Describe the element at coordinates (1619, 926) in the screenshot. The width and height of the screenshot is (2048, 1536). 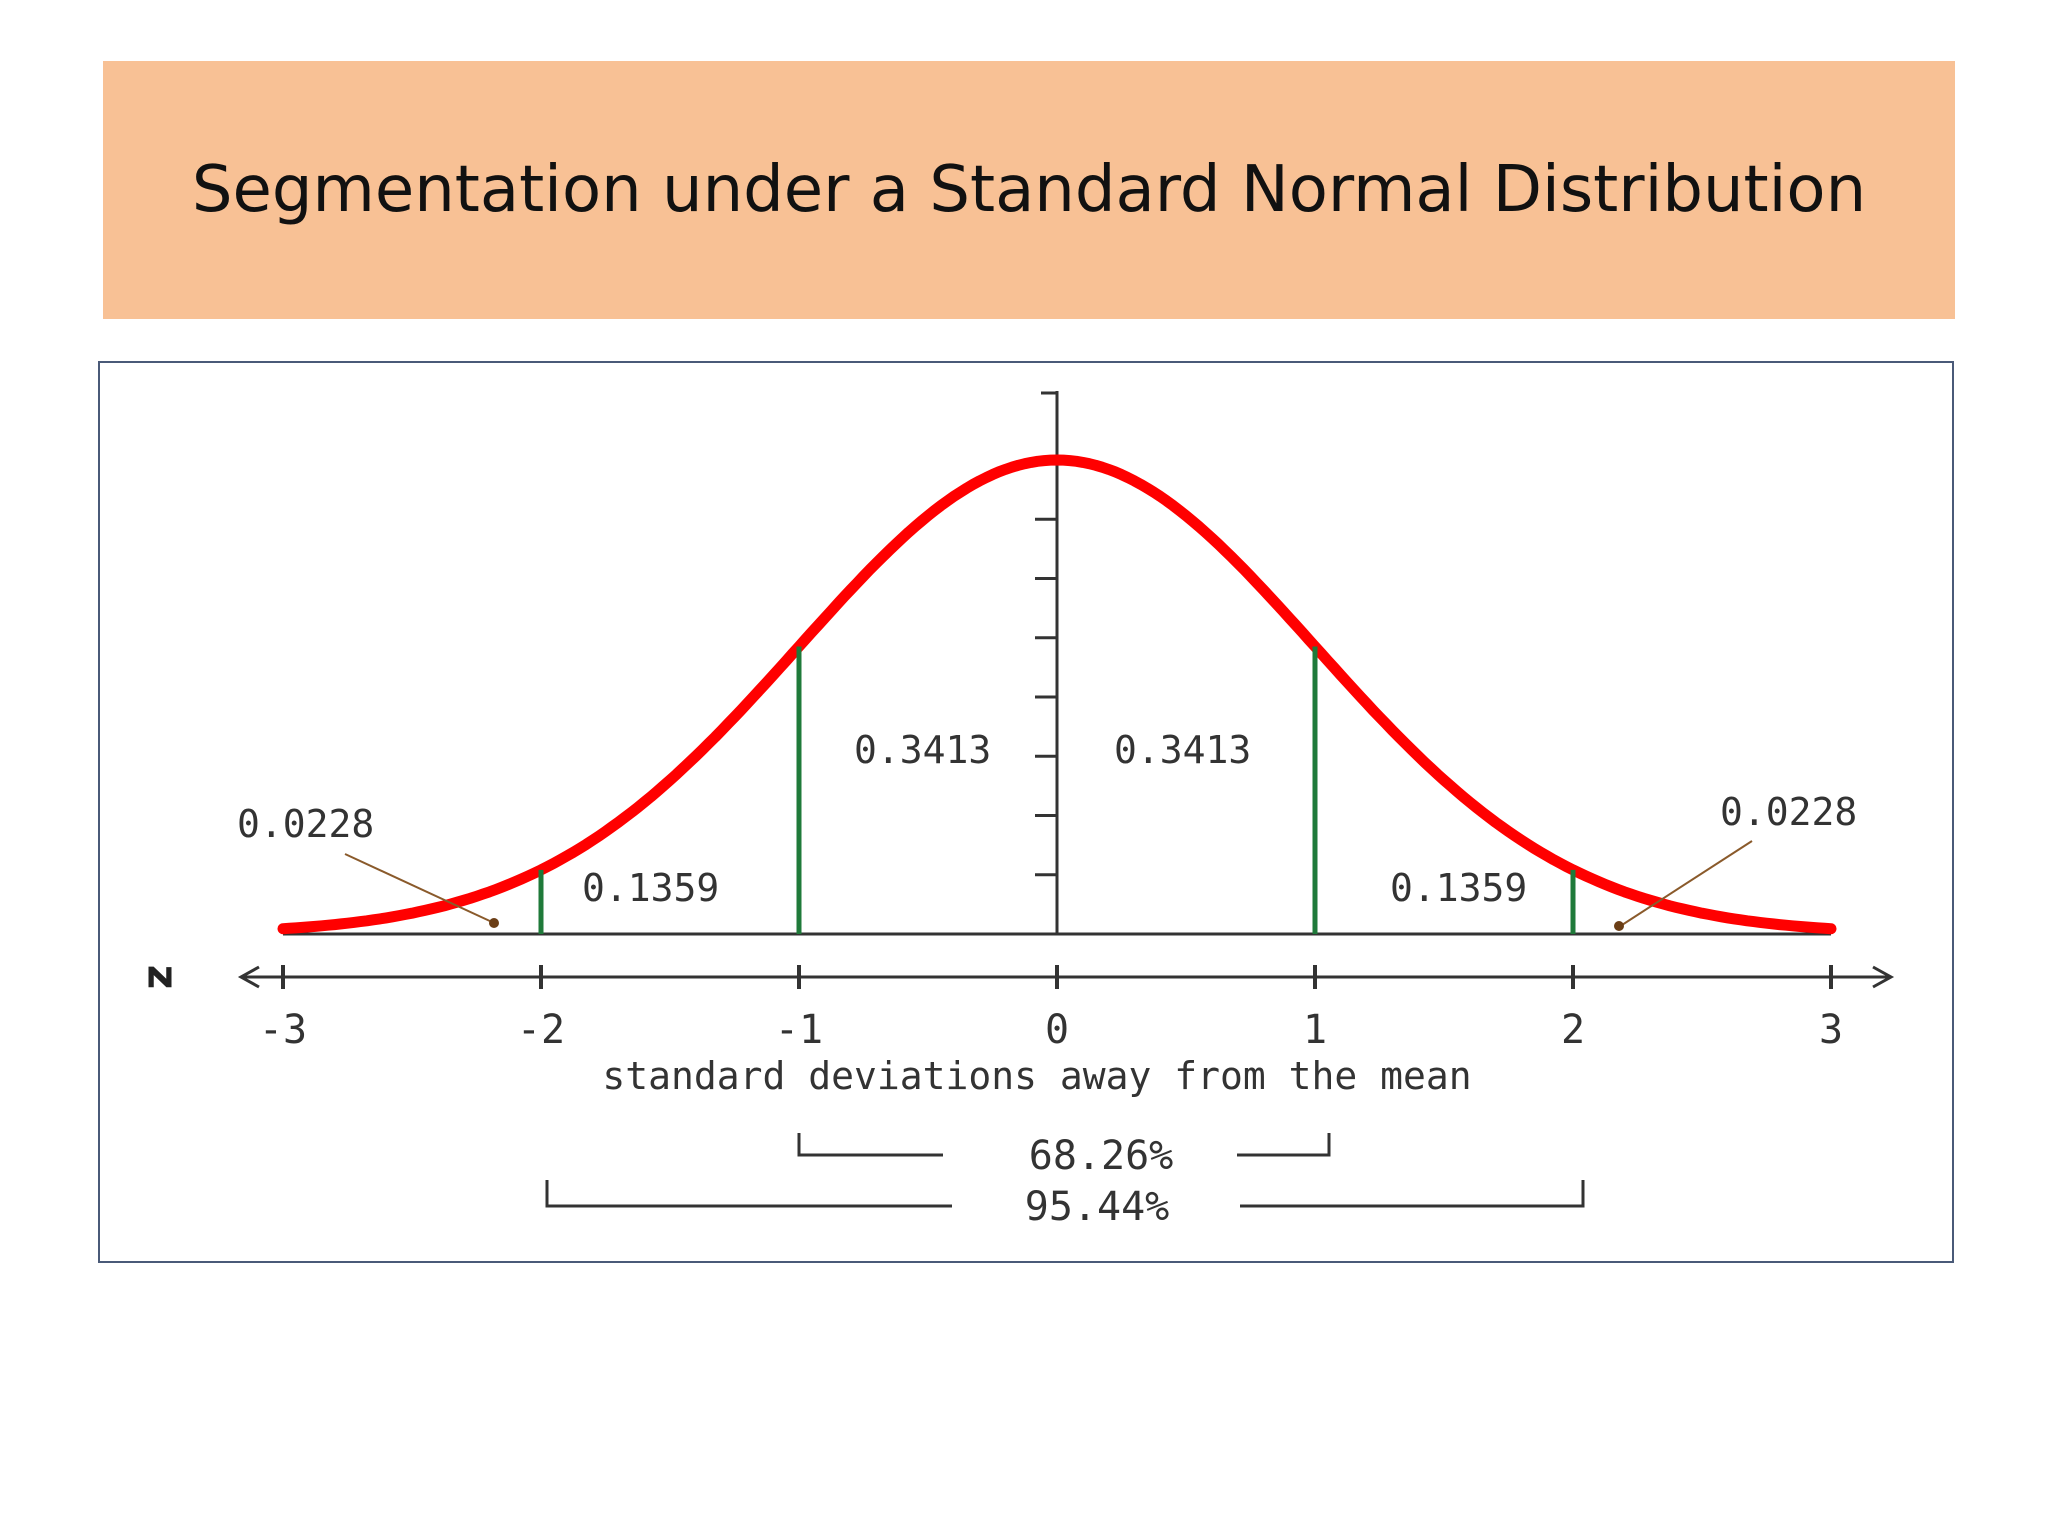
I see `right-tail-pointer-dot` at that location.